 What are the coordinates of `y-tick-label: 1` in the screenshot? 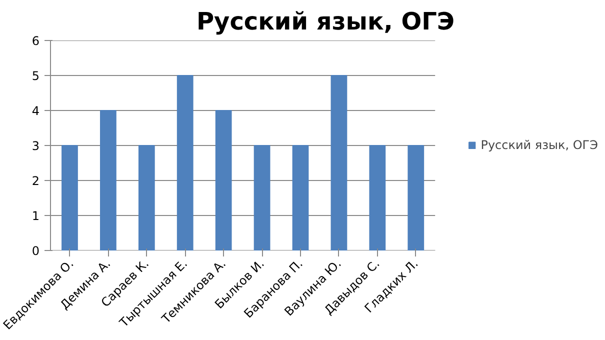 It's located at (36, 216).